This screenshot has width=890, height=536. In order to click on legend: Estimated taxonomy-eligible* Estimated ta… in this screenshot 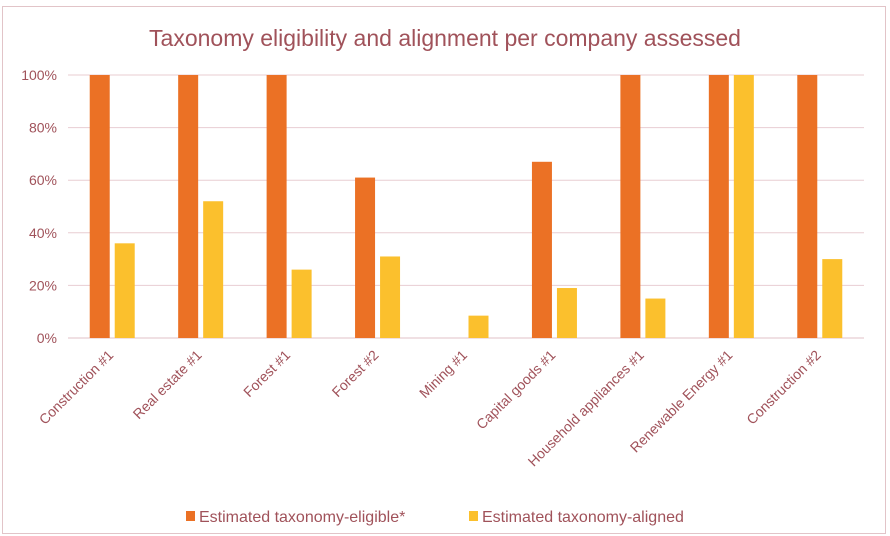, I will do `click(435, 517)`.